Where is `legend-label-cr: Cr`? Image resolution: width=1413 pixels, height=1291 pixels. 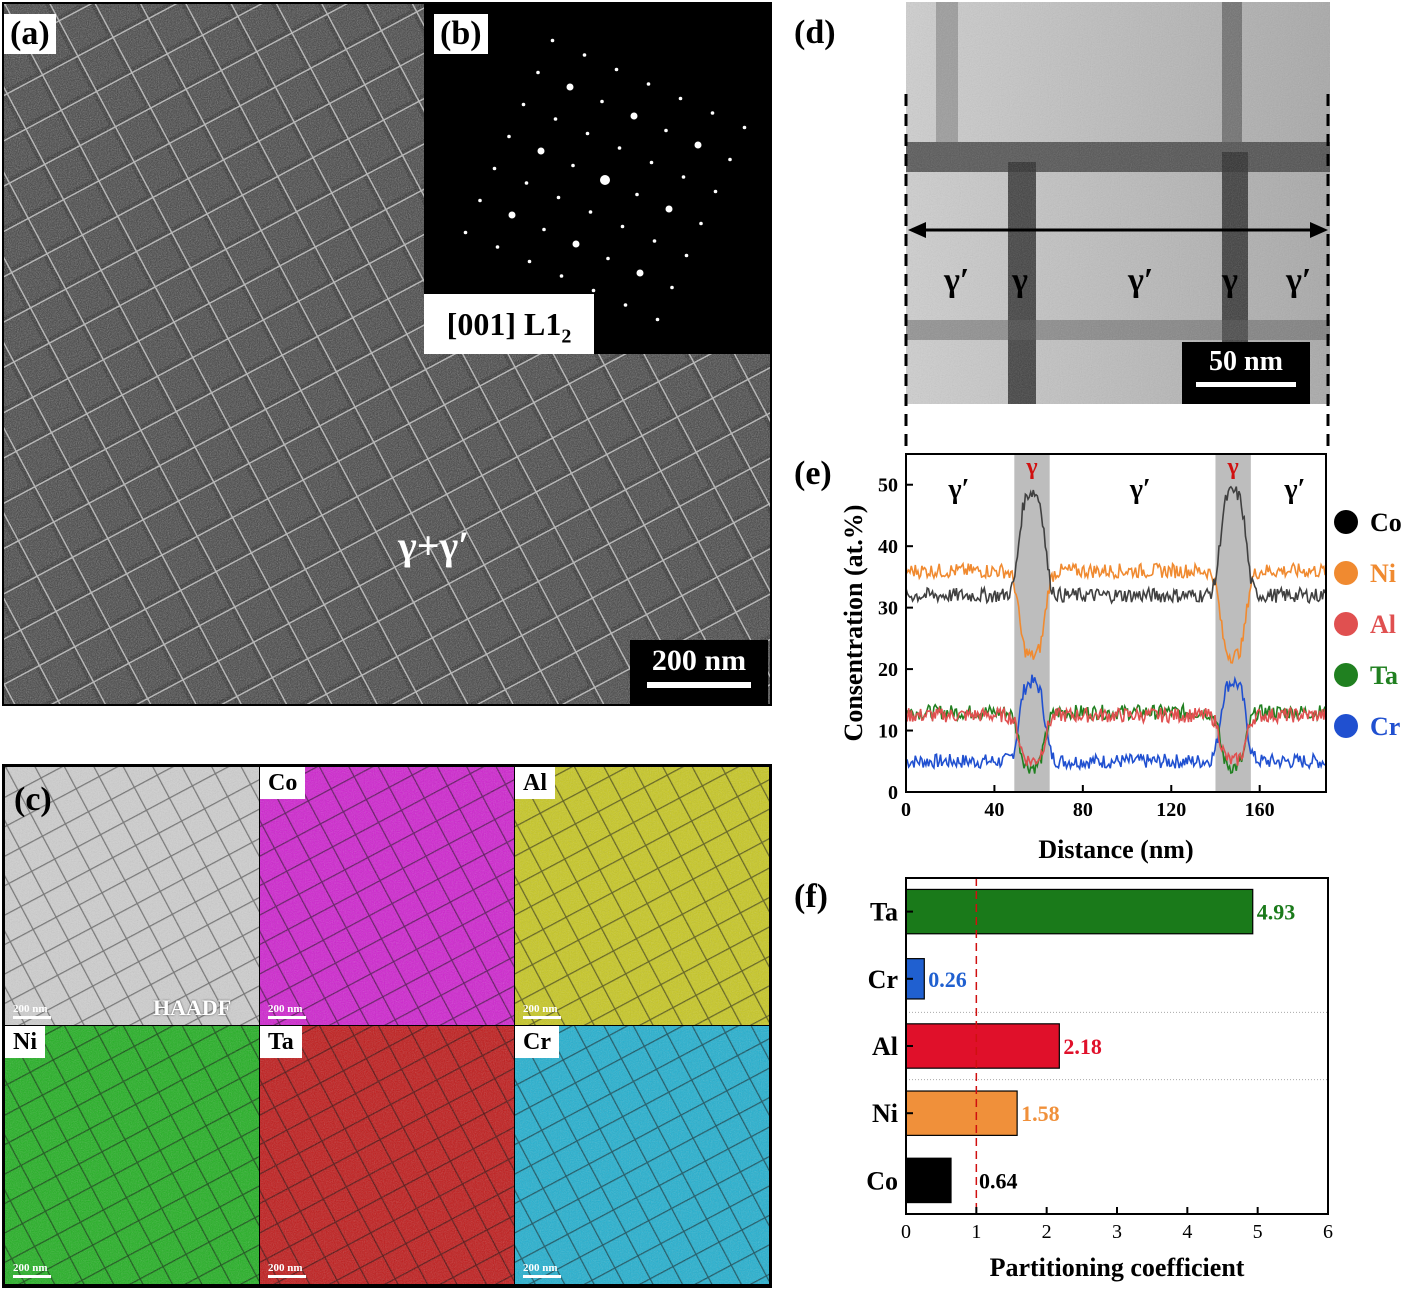 legend-label-cr: Cr is located at coordinates (1385, 726).